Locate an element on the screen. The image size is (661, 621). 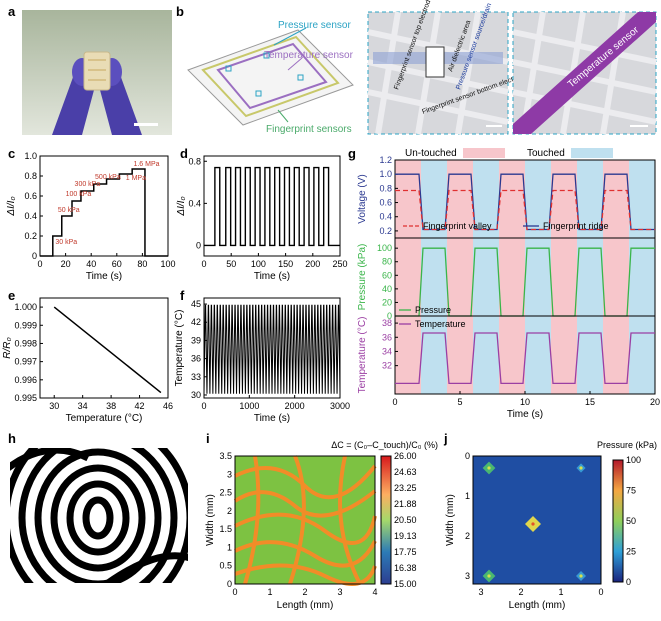
y-axis-label: ΔI/I₀ is located at coordinates (11, 206).